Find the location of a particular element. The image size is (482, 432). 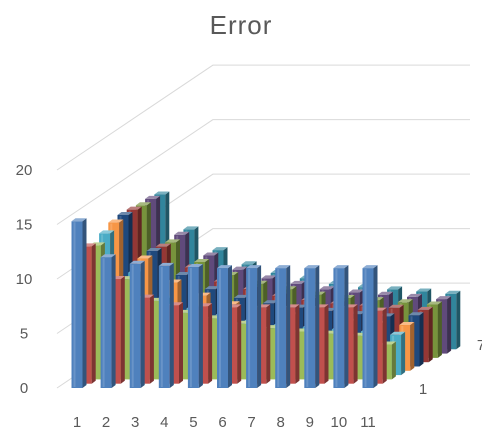

chart-title: Error is located at coordinates (241, 25).